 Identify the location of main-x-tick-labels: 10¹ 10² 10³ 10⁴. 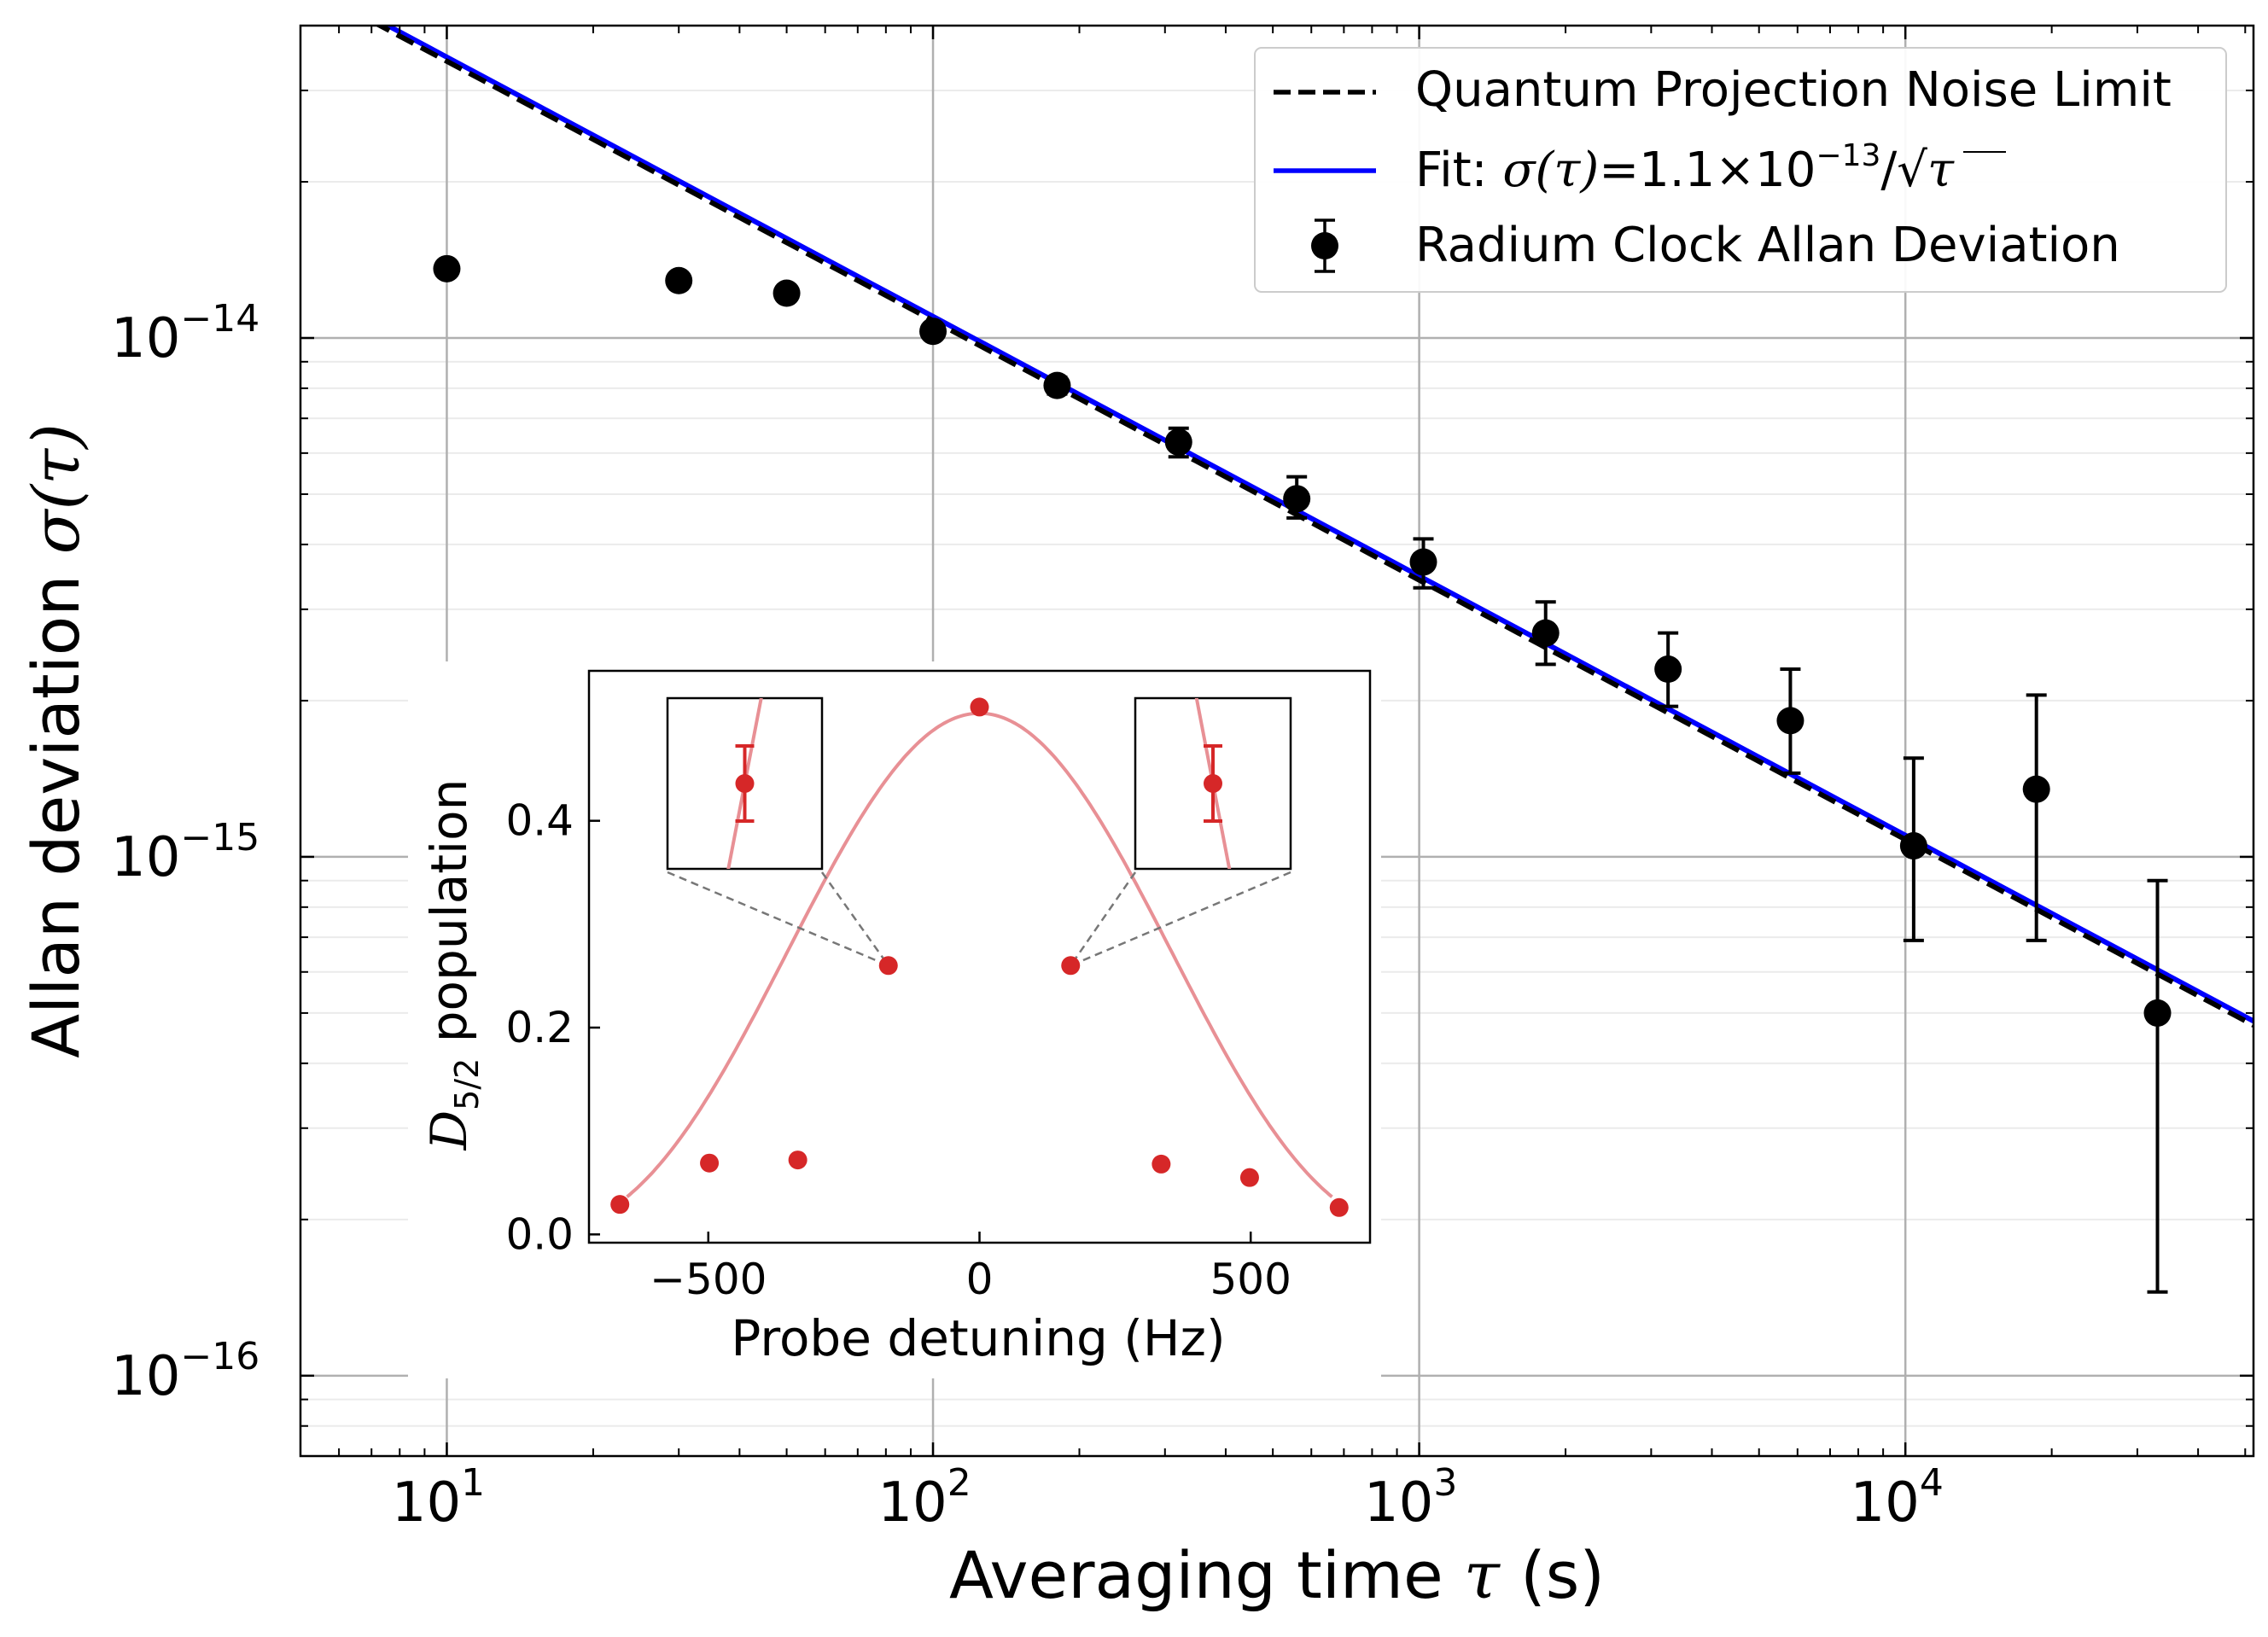
(1168, 1498).